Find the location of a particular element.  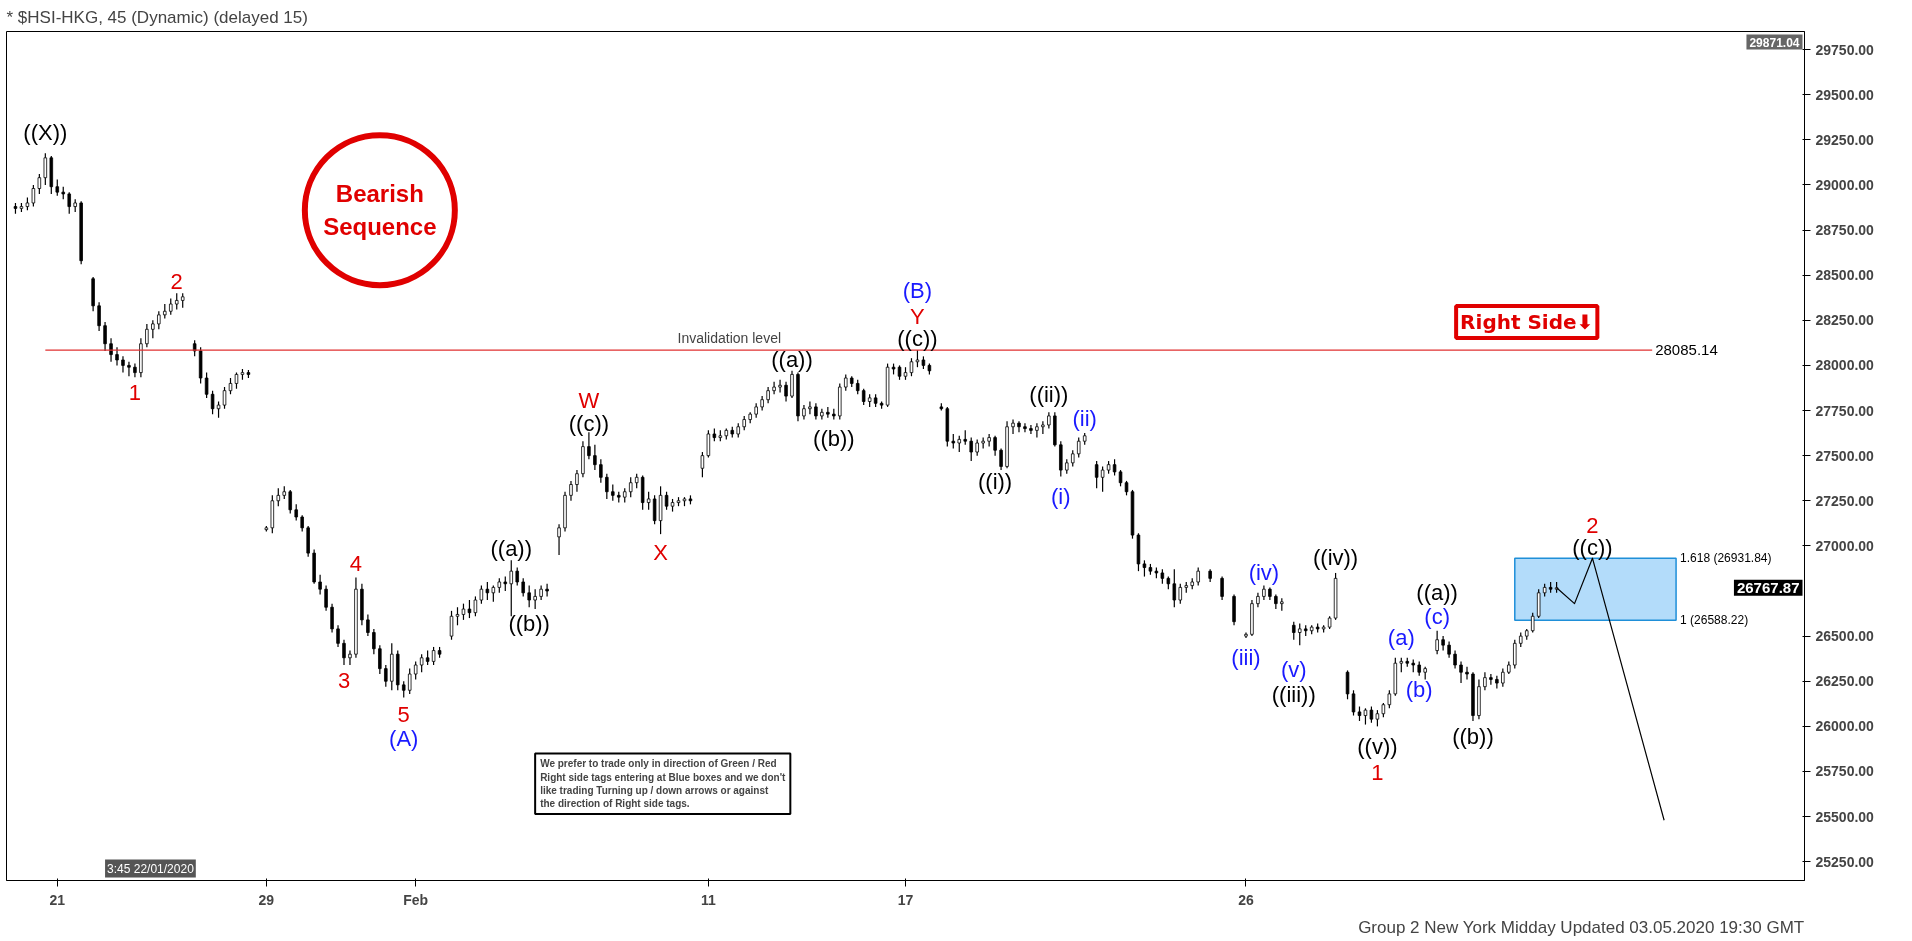

annotation: 3 is located at coordinates (344, 680).